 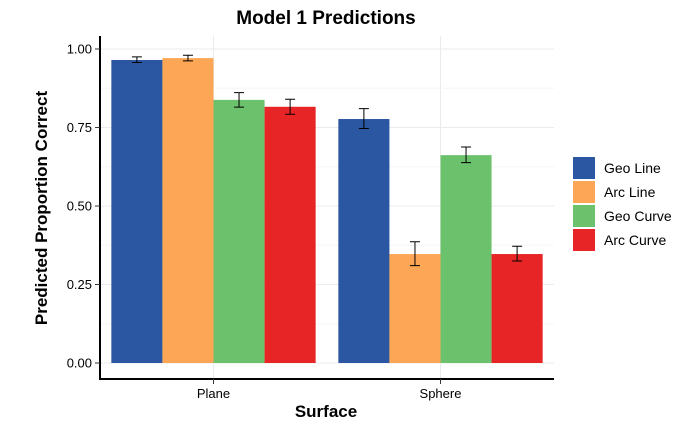 What do you see at coordinates (584, 216) in the screenshot?
I see `legend-key-geo-curve` at bounding box center [584, 216].